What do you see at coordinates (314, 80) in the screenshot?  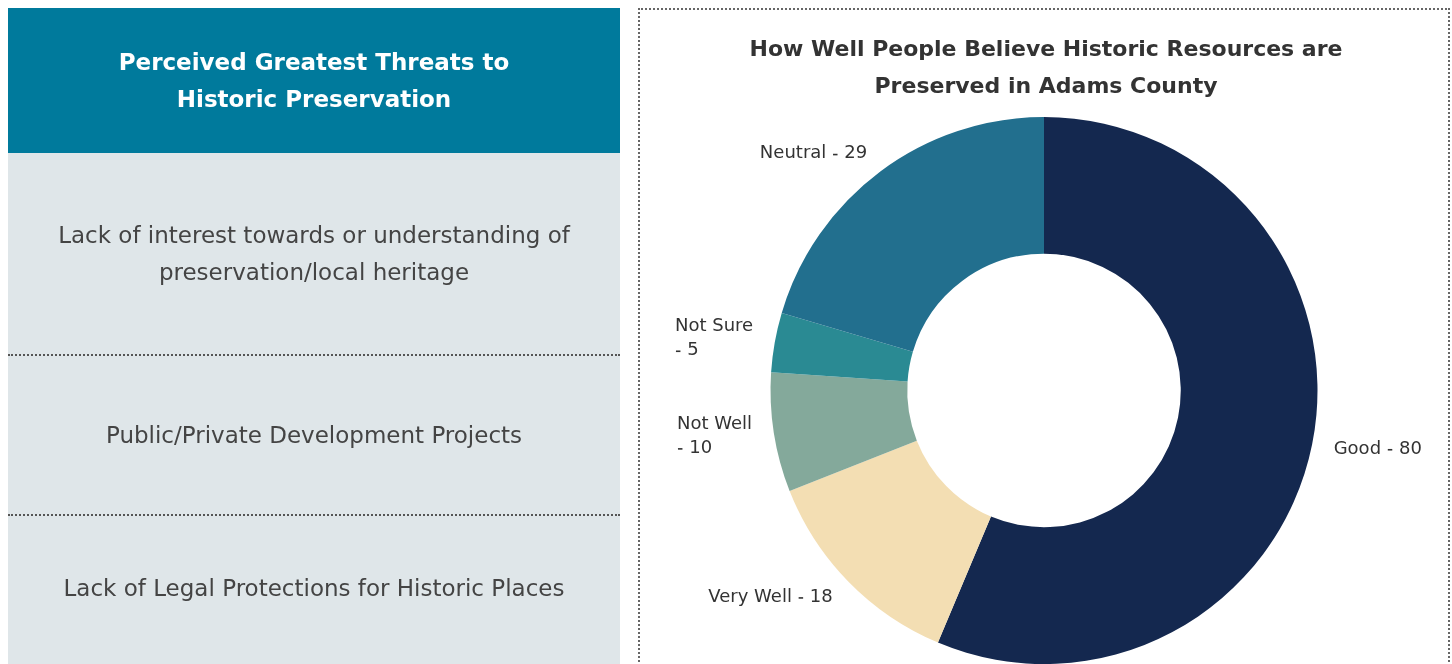 I see `text: Perceived Greatest Threats to Historic Preservation` at bounding box center [314, 80].